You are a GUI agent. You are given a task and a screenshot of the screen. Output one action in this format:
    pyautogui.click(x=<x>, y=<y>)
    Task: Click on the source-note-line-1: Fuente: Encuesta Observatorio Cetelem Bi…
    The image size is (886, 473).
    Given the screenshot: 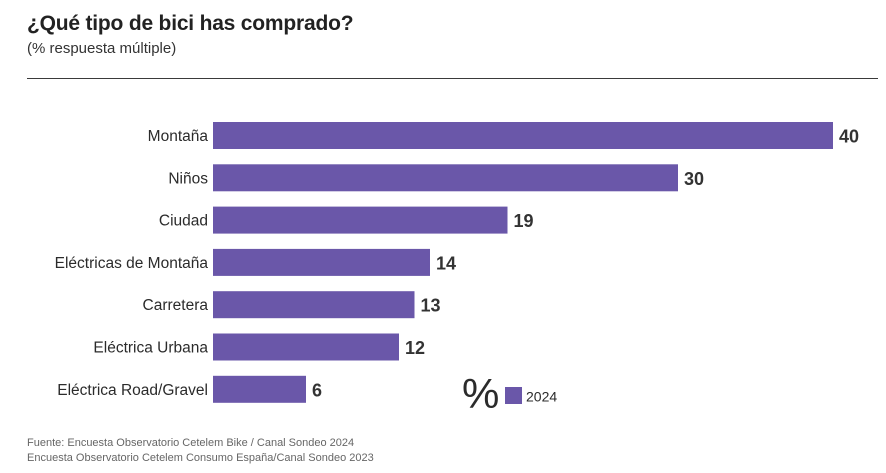 What is the action you would take?
    pyautogui.click(x=191, y=443)
    